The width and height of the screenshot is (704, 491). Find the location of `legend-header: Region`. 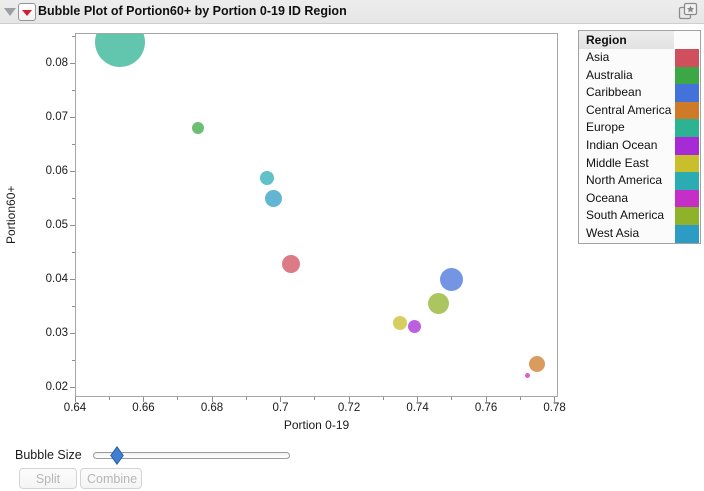

legend-header: Region is located at coordinates (626, 40).